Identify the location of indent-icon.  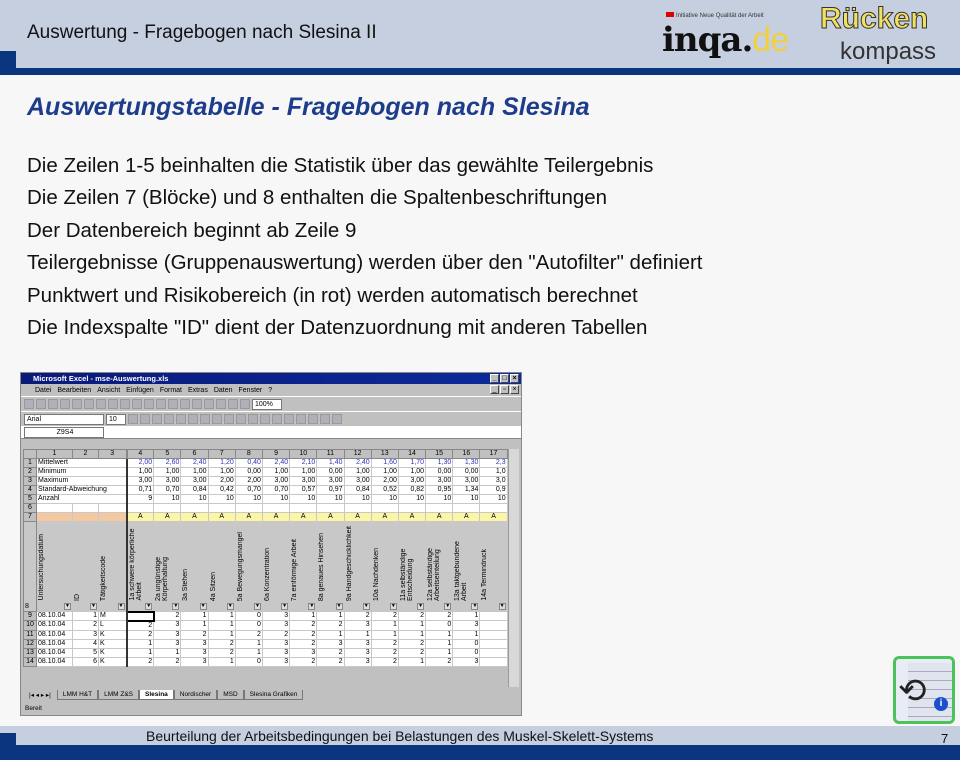
(301, 419).